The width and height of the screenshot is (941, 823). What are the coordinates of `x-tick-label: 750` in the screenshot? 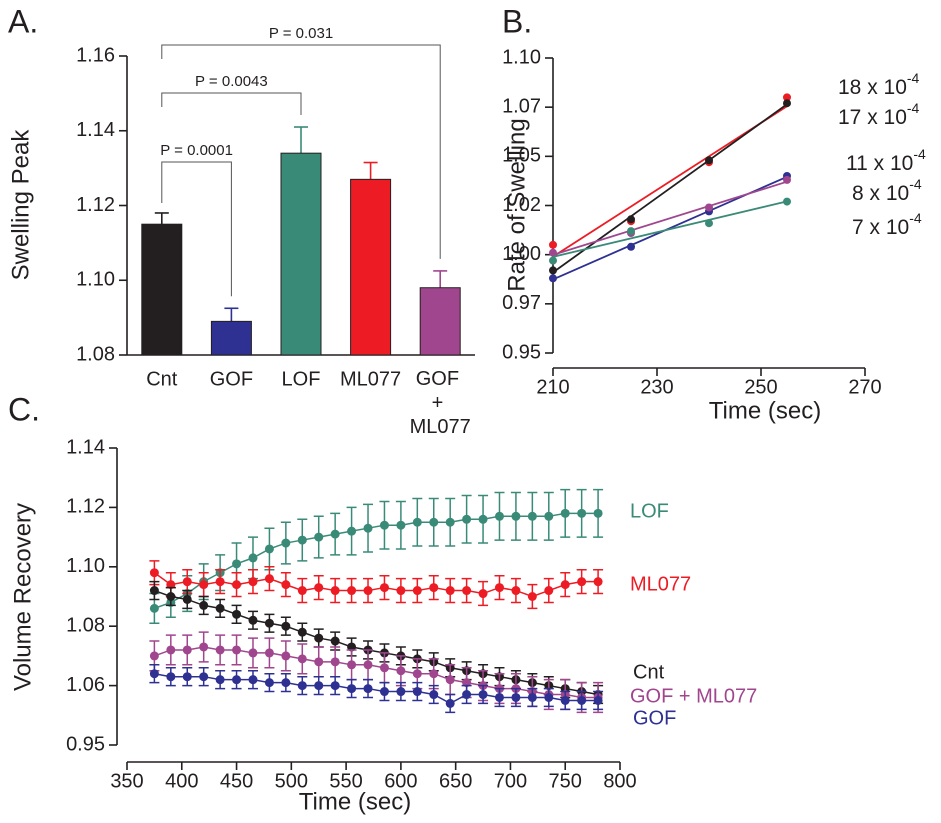 It's located at (565, 781).